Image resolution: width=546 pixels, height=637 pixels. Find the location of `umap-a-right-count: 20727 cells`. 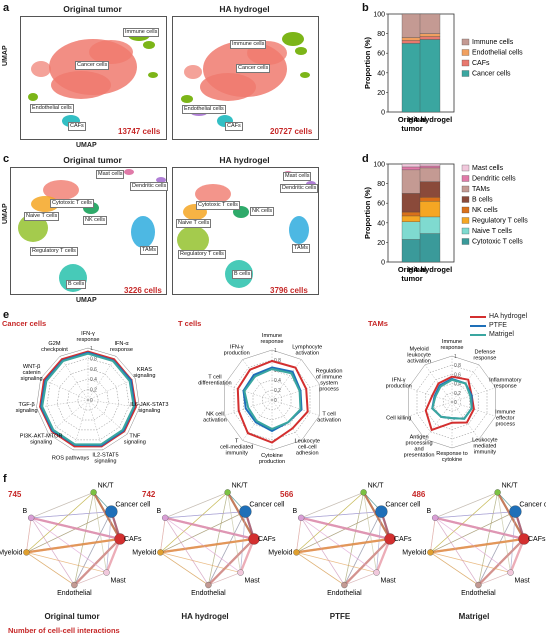

umap-a-right-count: 20727 cells is located at coordinates (291, 131).